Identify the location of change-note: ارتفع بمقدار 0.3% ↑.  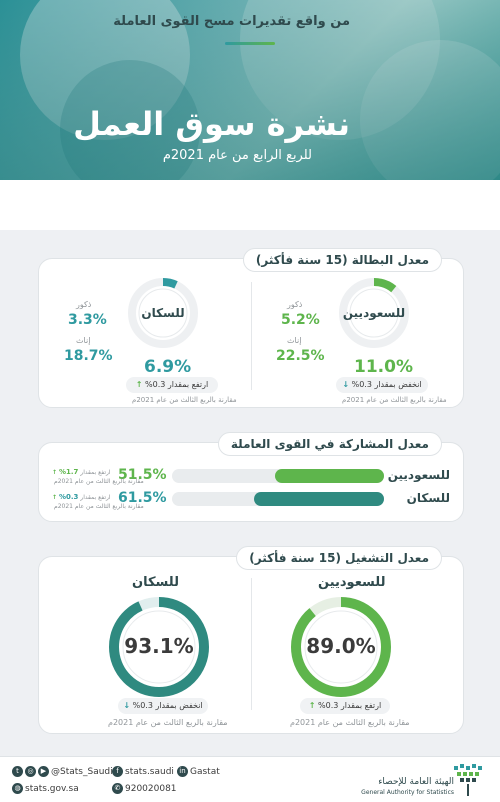
(81, 497).